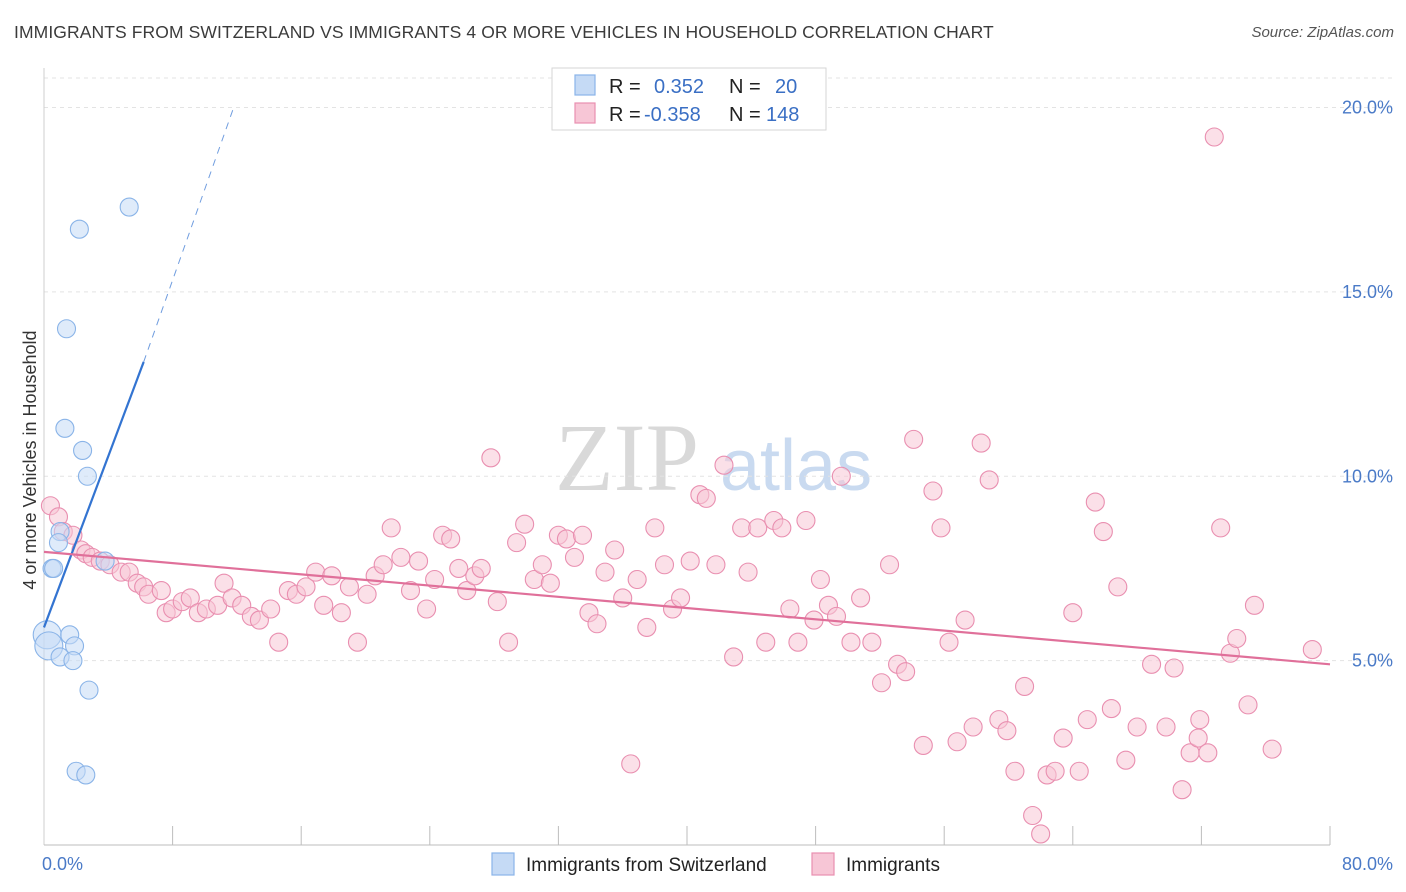 Image resolution: width=1406 pixels, height=892 pixels. Describe the element at coordinates (796, 466) in the screenshot. I see `watermark-atlas: atlas` at that location.